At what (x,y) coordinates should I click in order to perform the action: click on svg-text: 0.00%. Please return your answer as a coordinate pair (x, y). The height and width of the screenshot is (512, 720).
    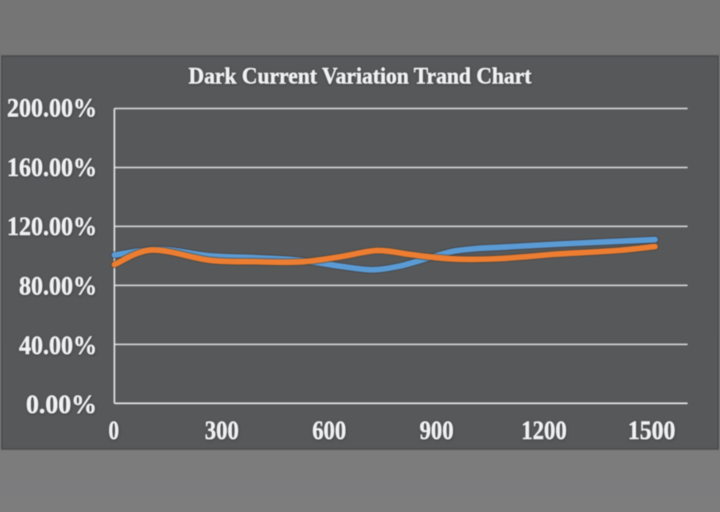
    Looking at the image, I should click on (61, 404).